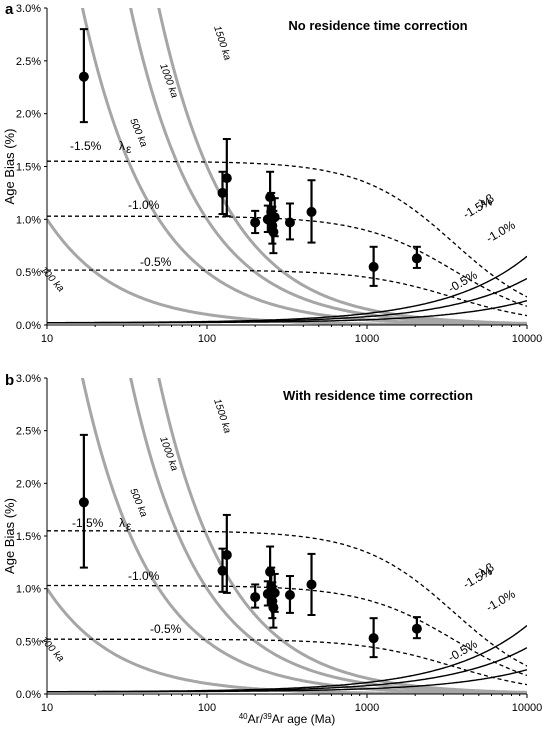 Image resolution: width=544 pixels, height=745 pixels. What do you see at coordinates (52, 280) in the screenshot?
I see `isochron-label: 100 ka` at bounding box center [52, 280].